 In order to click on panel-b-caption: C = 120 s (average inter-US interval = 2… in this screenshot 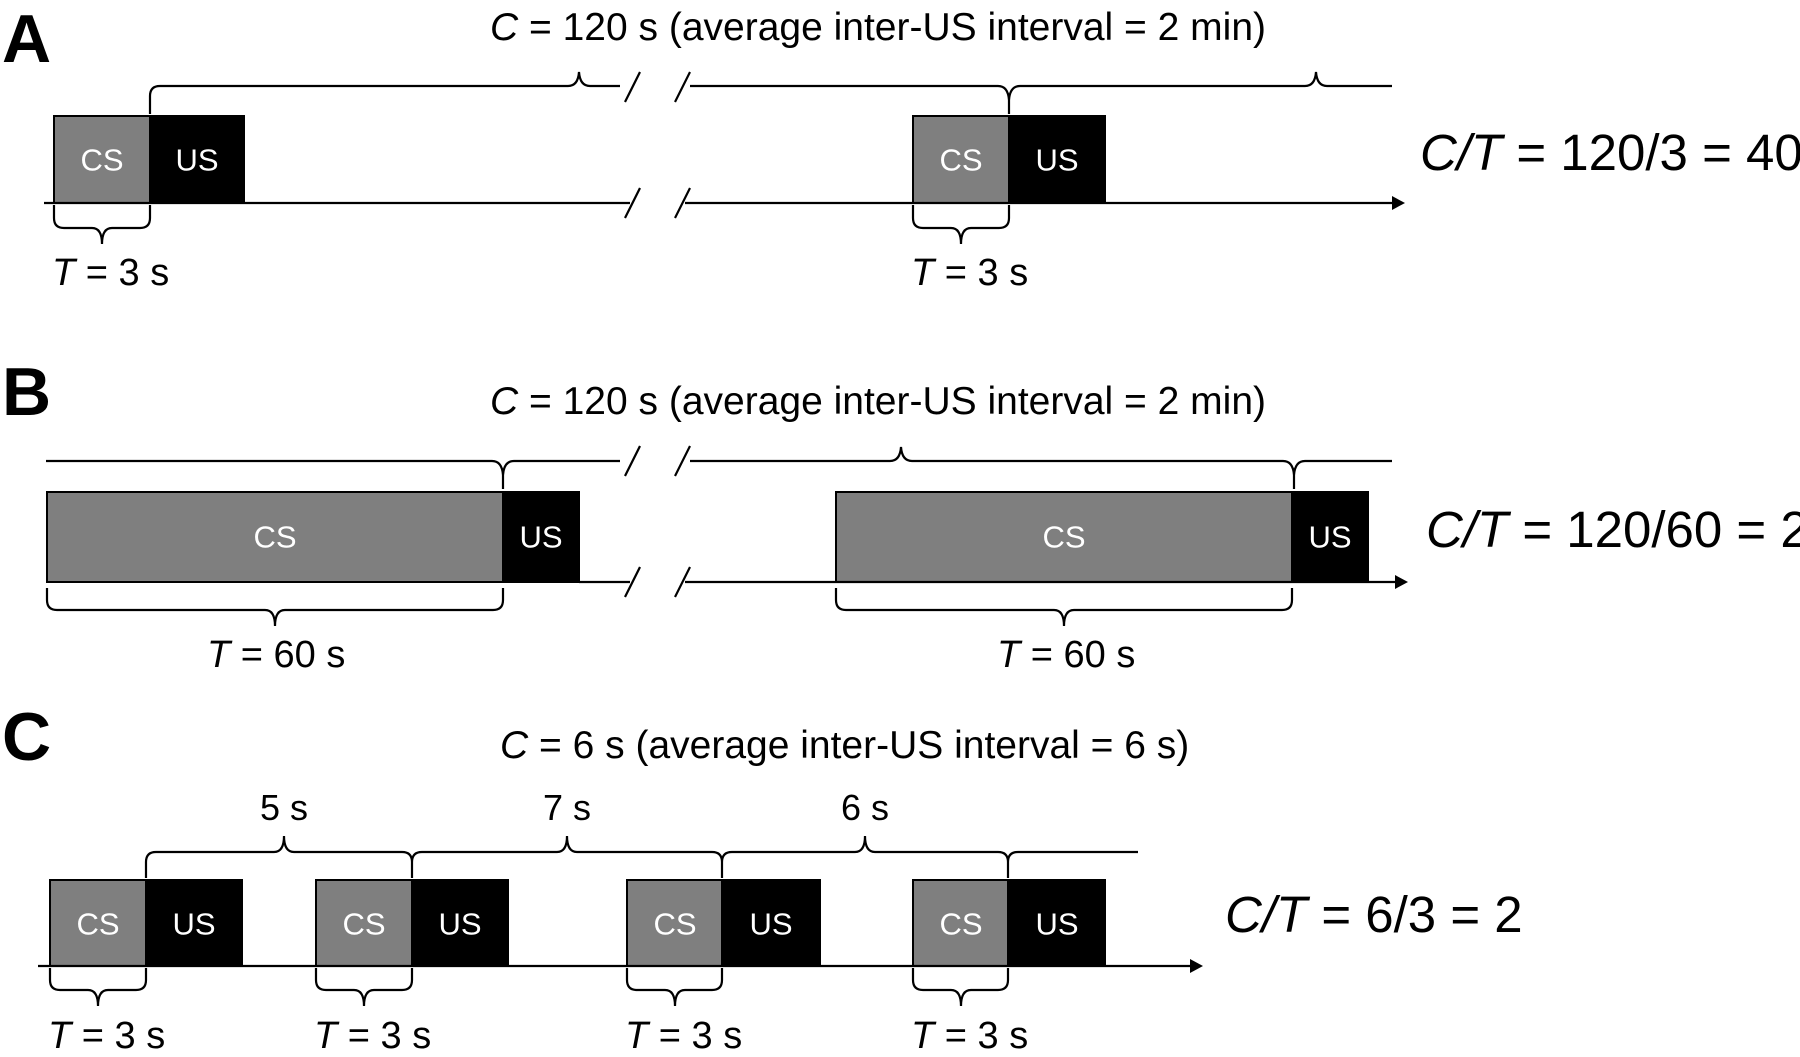, I will do `click(878, 401)`.